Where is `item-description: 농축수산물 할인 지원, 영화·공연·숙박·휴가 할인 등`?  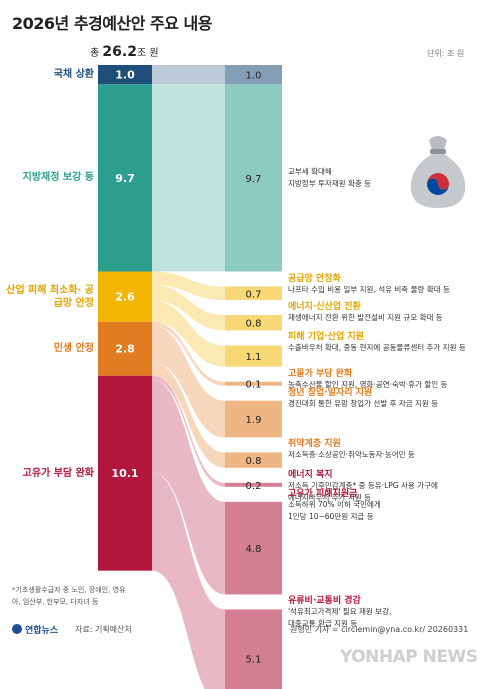 item-description: 농축수산물 할인 지원, 영화·공연·숙박·휴가 할인 등 is located at coordinates (368, 384).